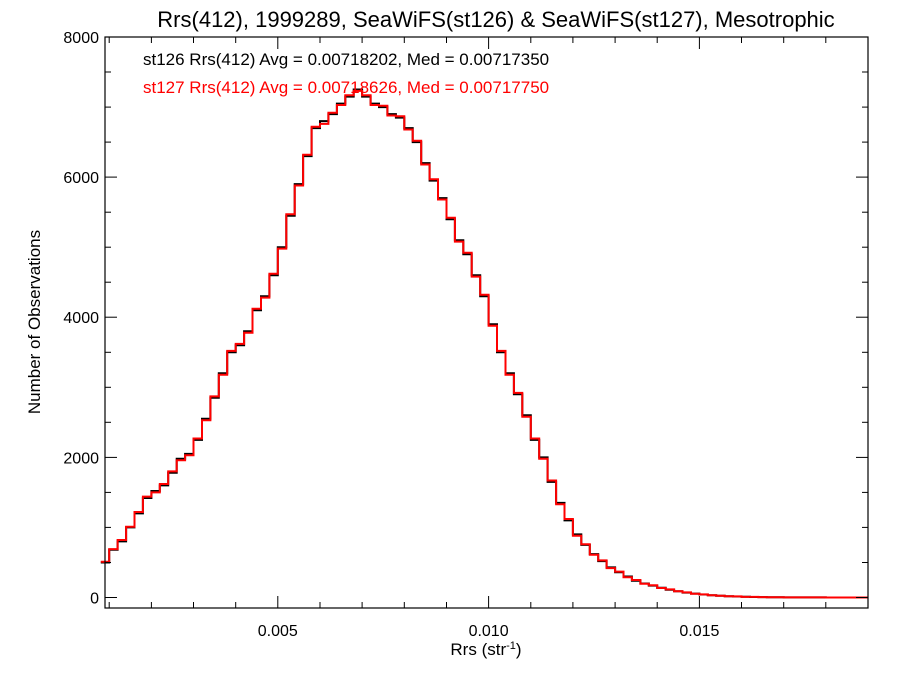 Image resolution: width=900 pixels, height=675 pixels. What do you see at coordinates (81, 178) in the screenshot?
I see `y-tick-label: 6000` at bounding box center [81, 178].